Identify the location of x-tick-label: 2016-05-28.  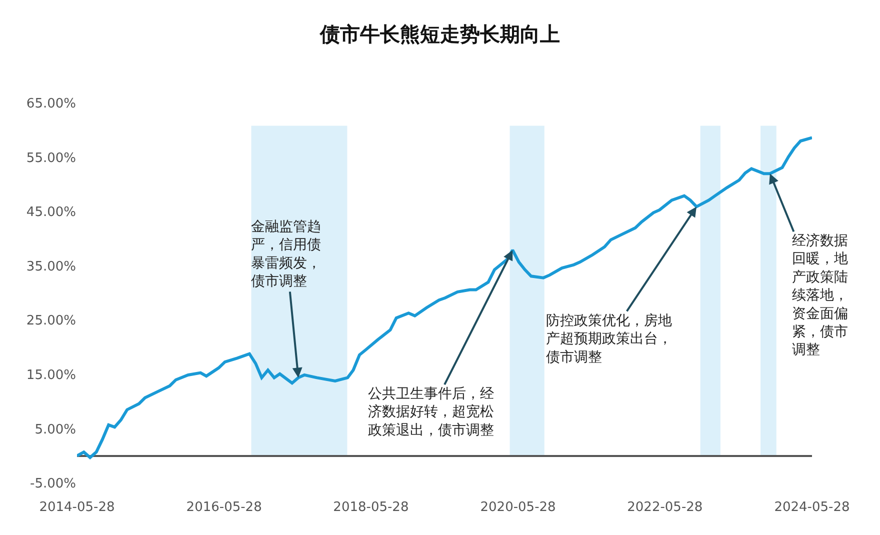
(224, 507).